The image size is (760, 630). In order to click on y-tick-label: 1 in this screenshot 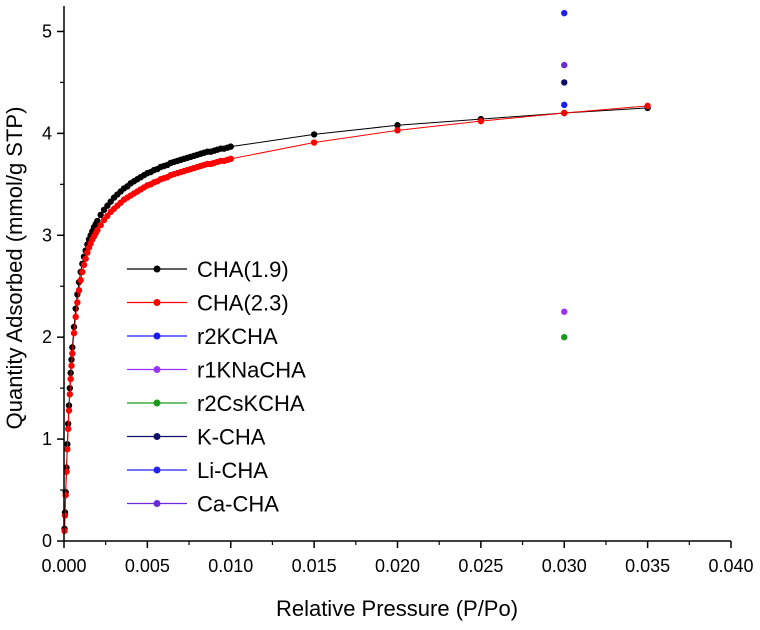, I will do `click(47, 439)`.